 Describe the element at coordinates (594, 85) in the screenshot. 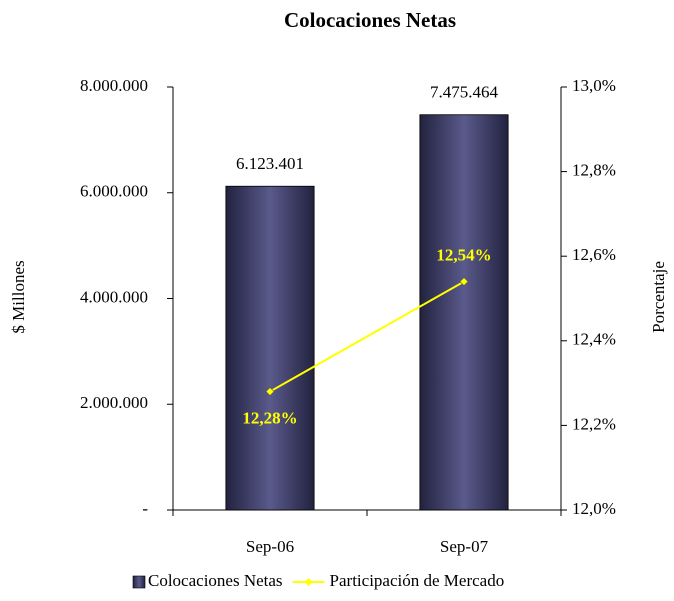

I see `y2-tick-label: 13,0%` at that location.